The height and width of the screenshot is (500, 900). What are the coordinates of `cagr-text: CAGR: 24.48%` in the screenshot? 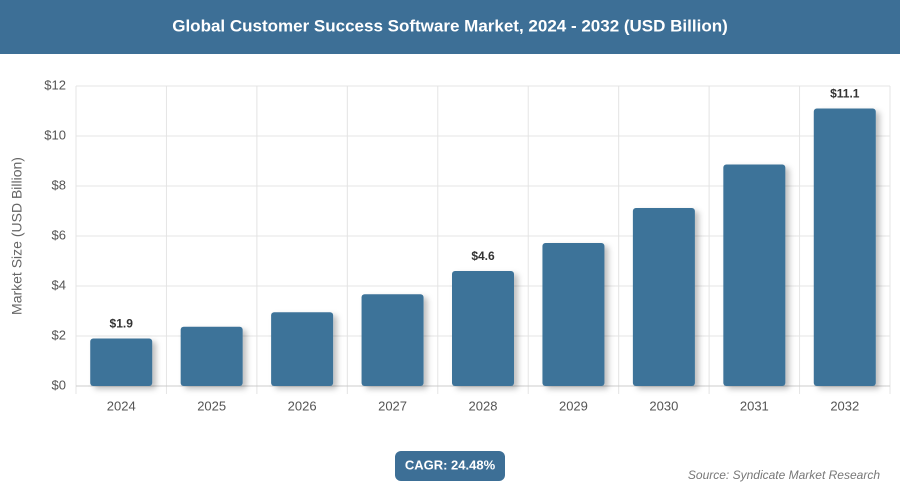 It's located at (450, 464).